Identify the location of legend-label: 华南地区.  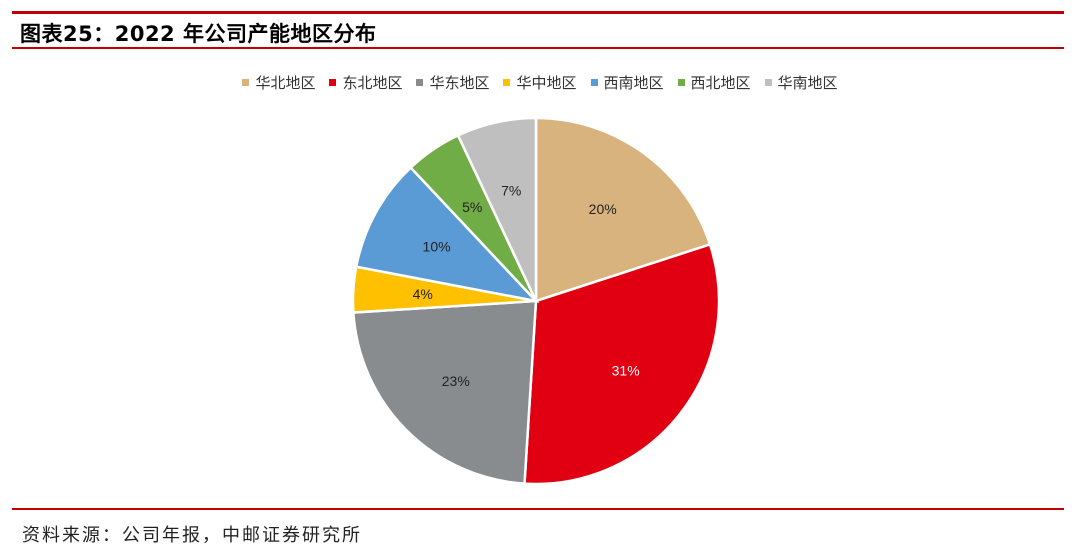
(807, 83).